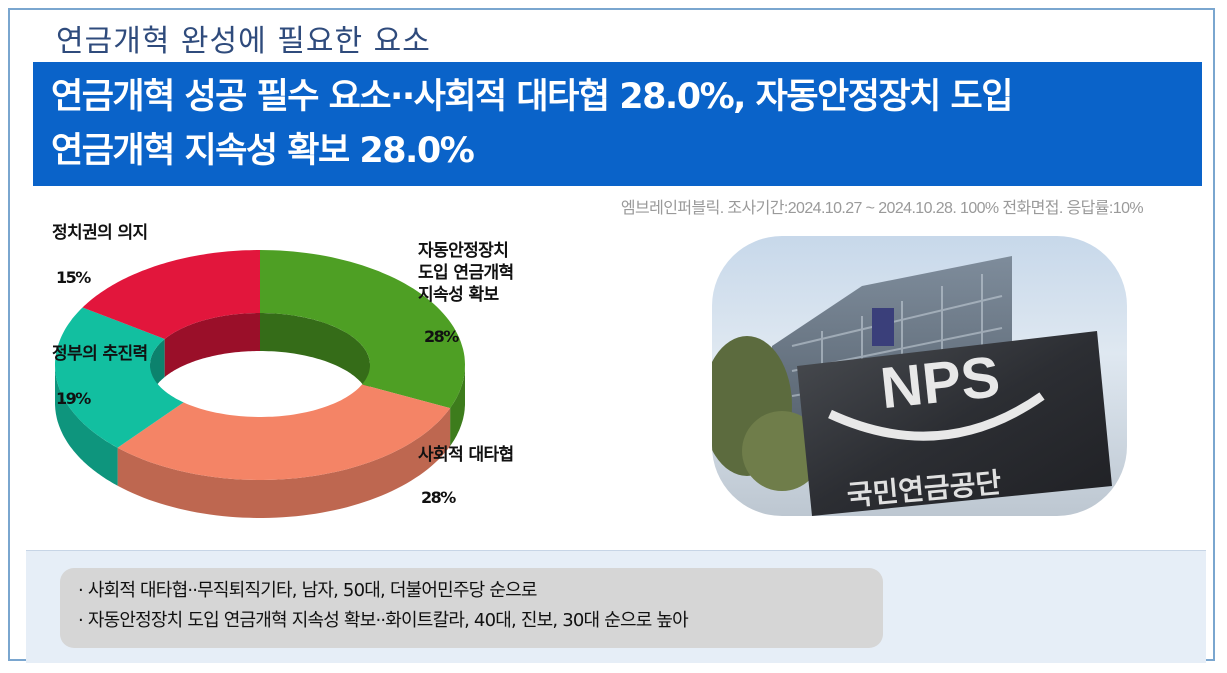  What do you see at coordinates (463, 251) in the screenshot?
I see `slice-label-line: 자동안정장치` at bounding box center [463, 251].